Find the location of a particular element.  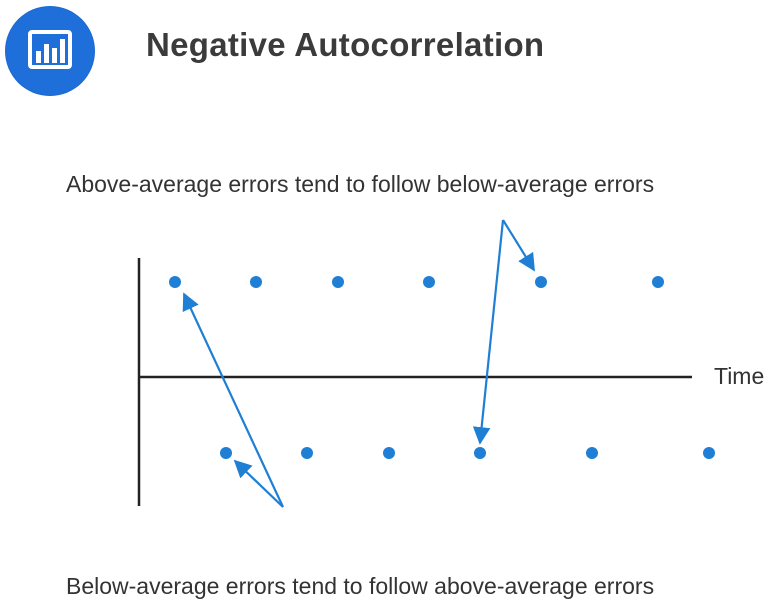

bar-chart-icon is located at coordinates (50, 49).